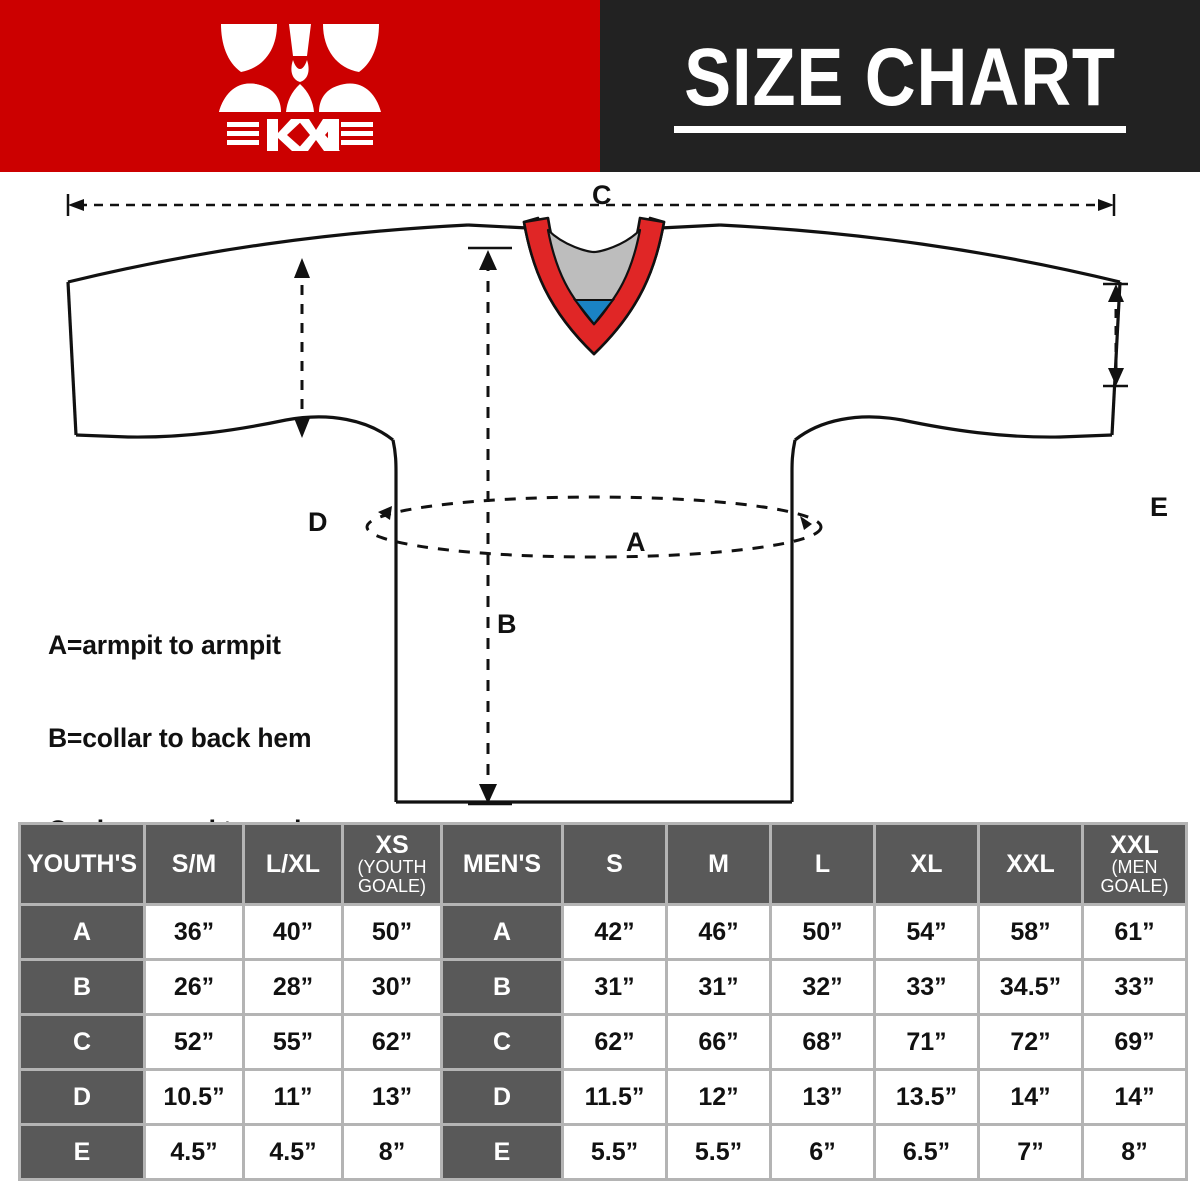 The height and width of the screenshot is (1200, 1200). What do you see at coordinates (900, 129) in the screenshot?
I see `title-underline` at bounding box center [900, 129].